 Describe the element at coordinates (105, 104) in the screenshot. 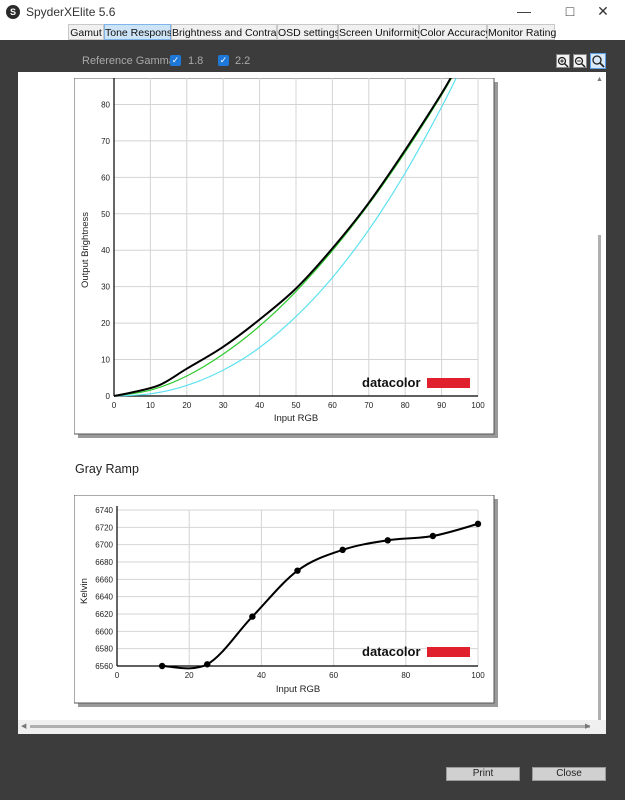

I see `y-tick-label: 80` at that location.